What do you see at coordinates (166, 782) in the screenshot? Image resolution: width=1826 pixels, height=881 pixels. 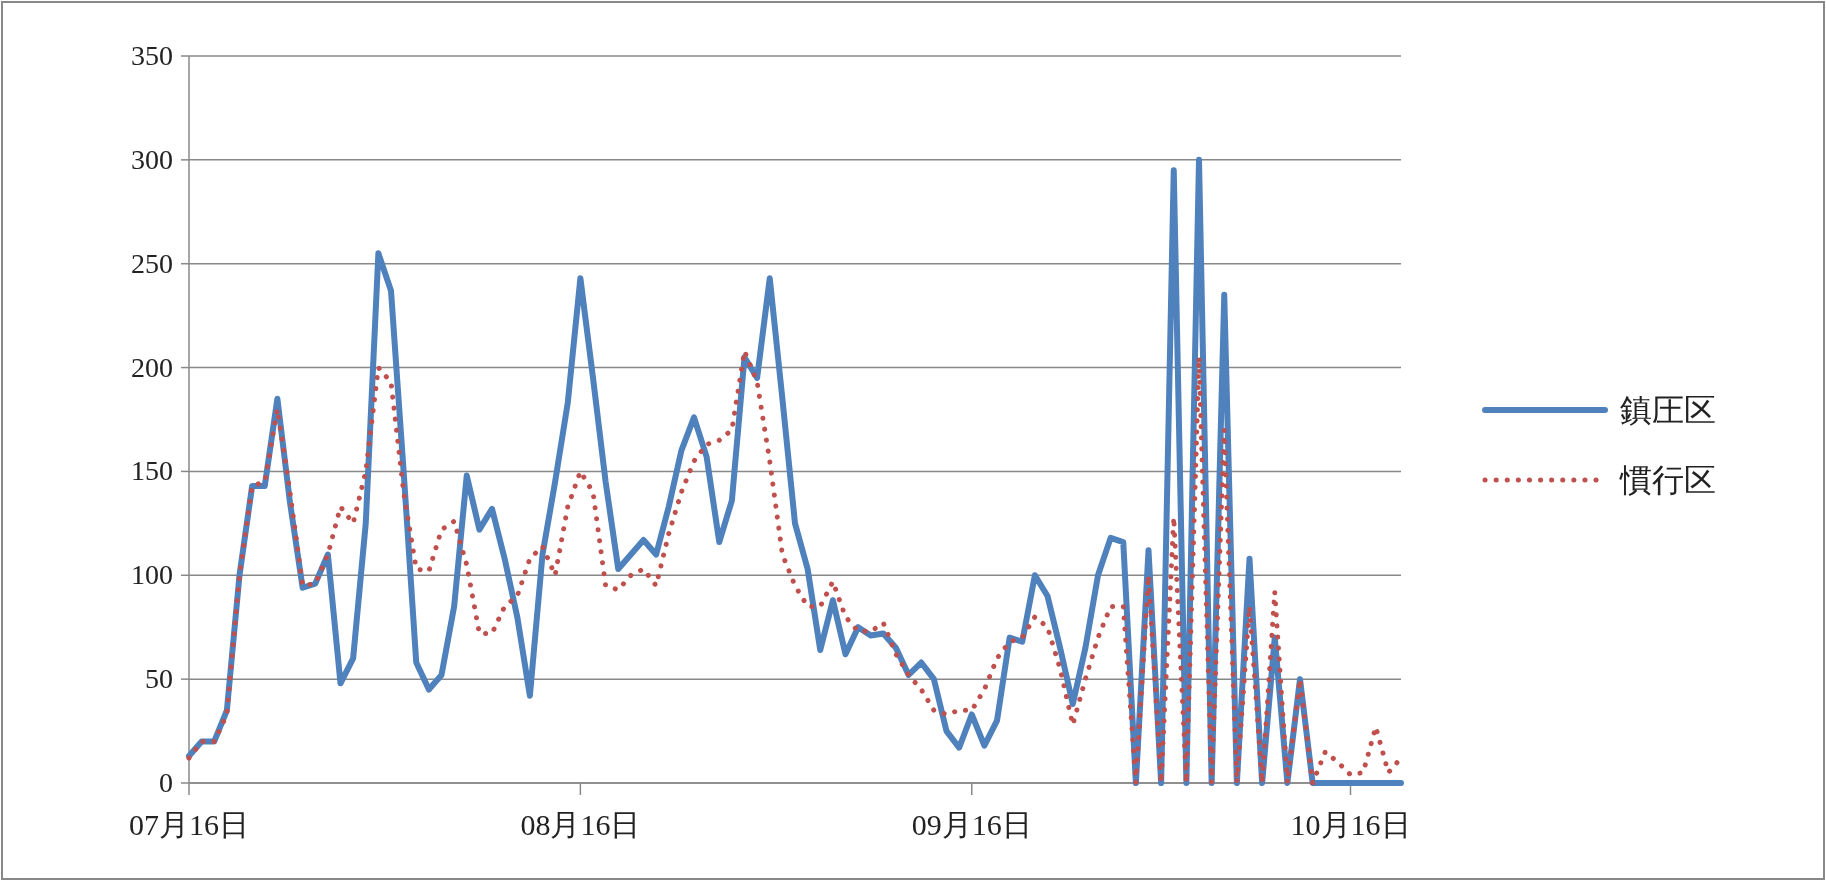 I see `y-tick-label: 0` at bounding box center [166, 782].